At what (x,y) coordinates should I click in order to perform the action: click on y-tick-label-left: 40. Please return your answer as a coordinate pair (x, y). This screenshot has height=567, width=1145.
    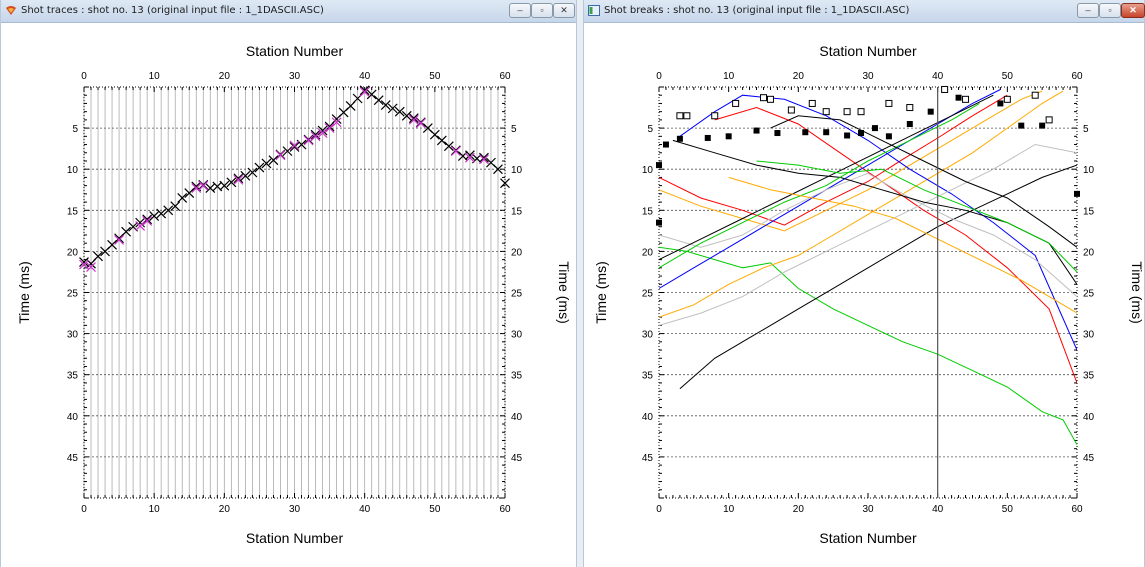
    Looking at the image, I should click on (73, 417).